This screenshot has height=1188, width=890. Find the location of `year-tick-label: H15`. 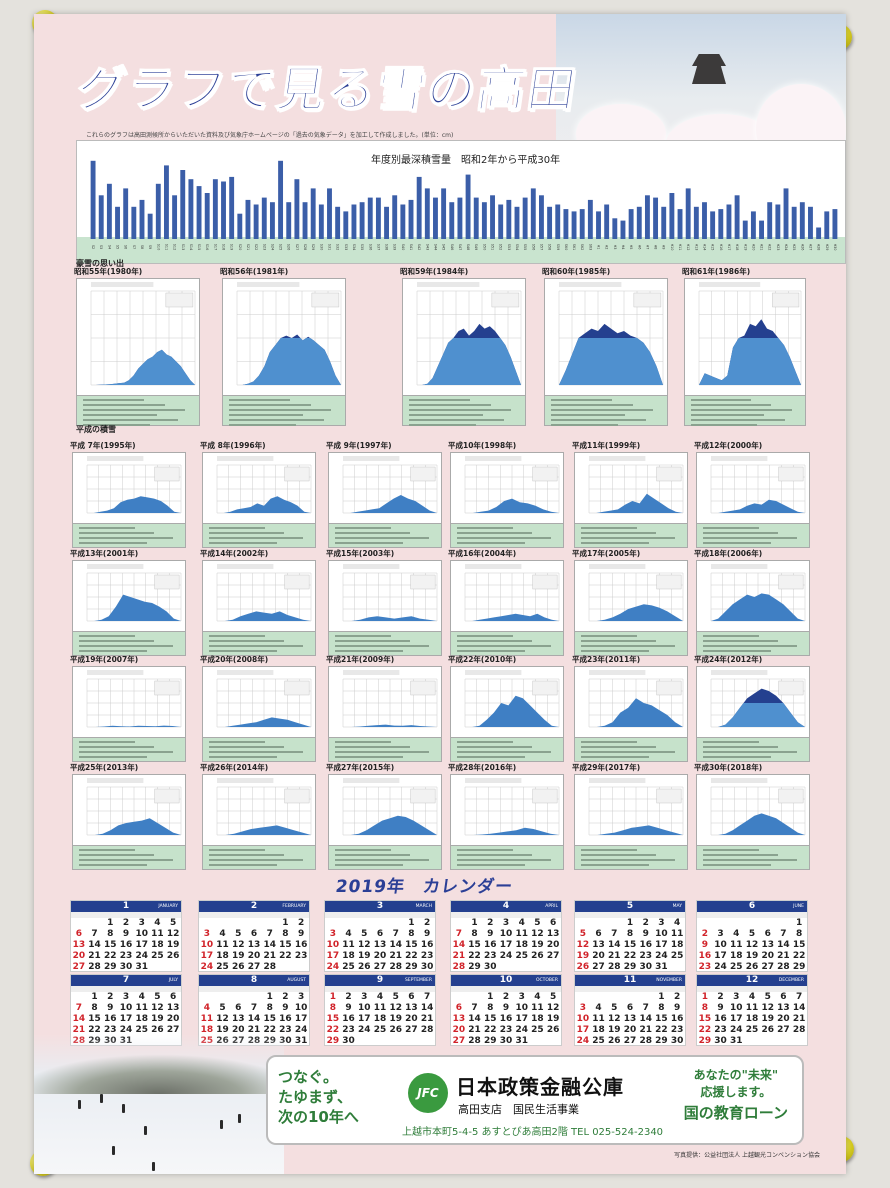

year-tick-label: H15 is located at coordinates (713, 247).